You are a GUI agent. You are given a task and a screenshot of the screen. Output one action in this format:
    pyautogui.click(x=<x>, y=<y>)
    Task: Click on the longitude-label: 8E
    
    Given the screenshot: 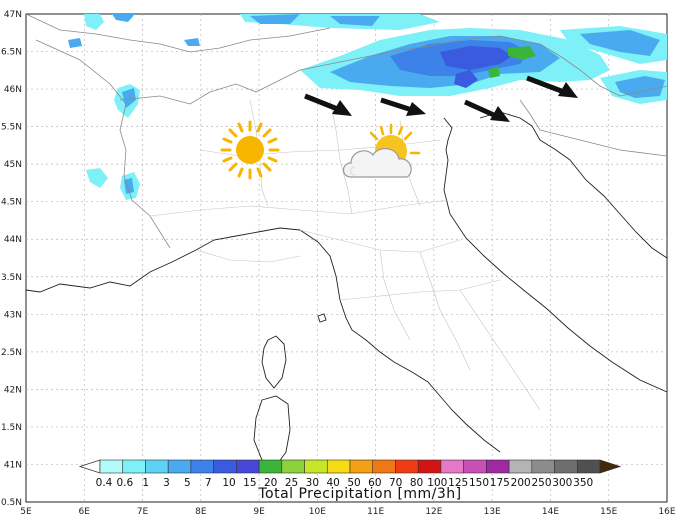 What is the action you would take?
    pyautogui.click(x=201, y=512)
    